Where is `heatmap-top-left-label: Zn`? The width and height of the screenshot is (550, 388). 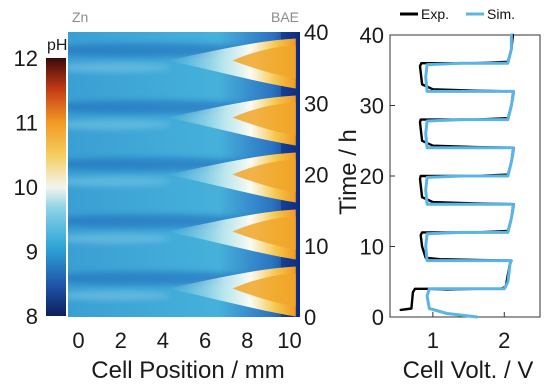
heatmap-top-left-label: Zn is located at coordinates (80, 17).